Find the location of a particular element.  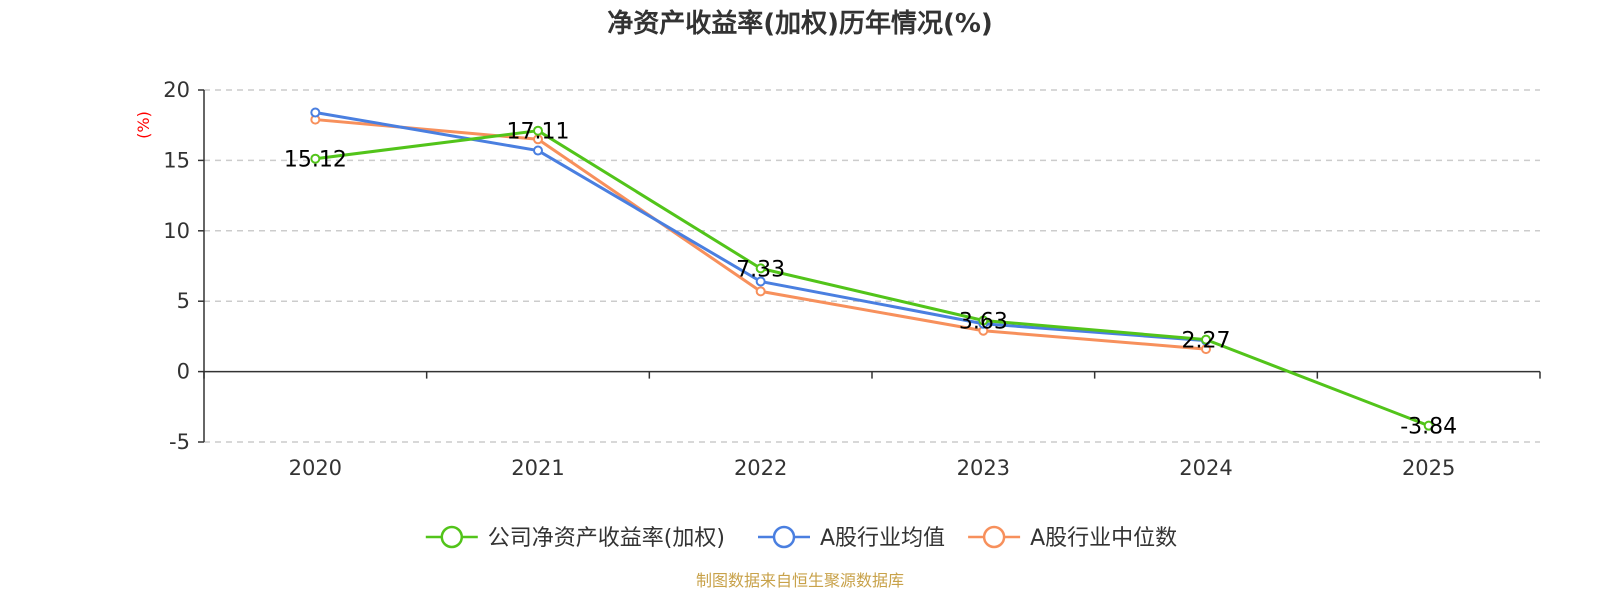

data-label: 2.27 is located at coordinates (1206, 341).